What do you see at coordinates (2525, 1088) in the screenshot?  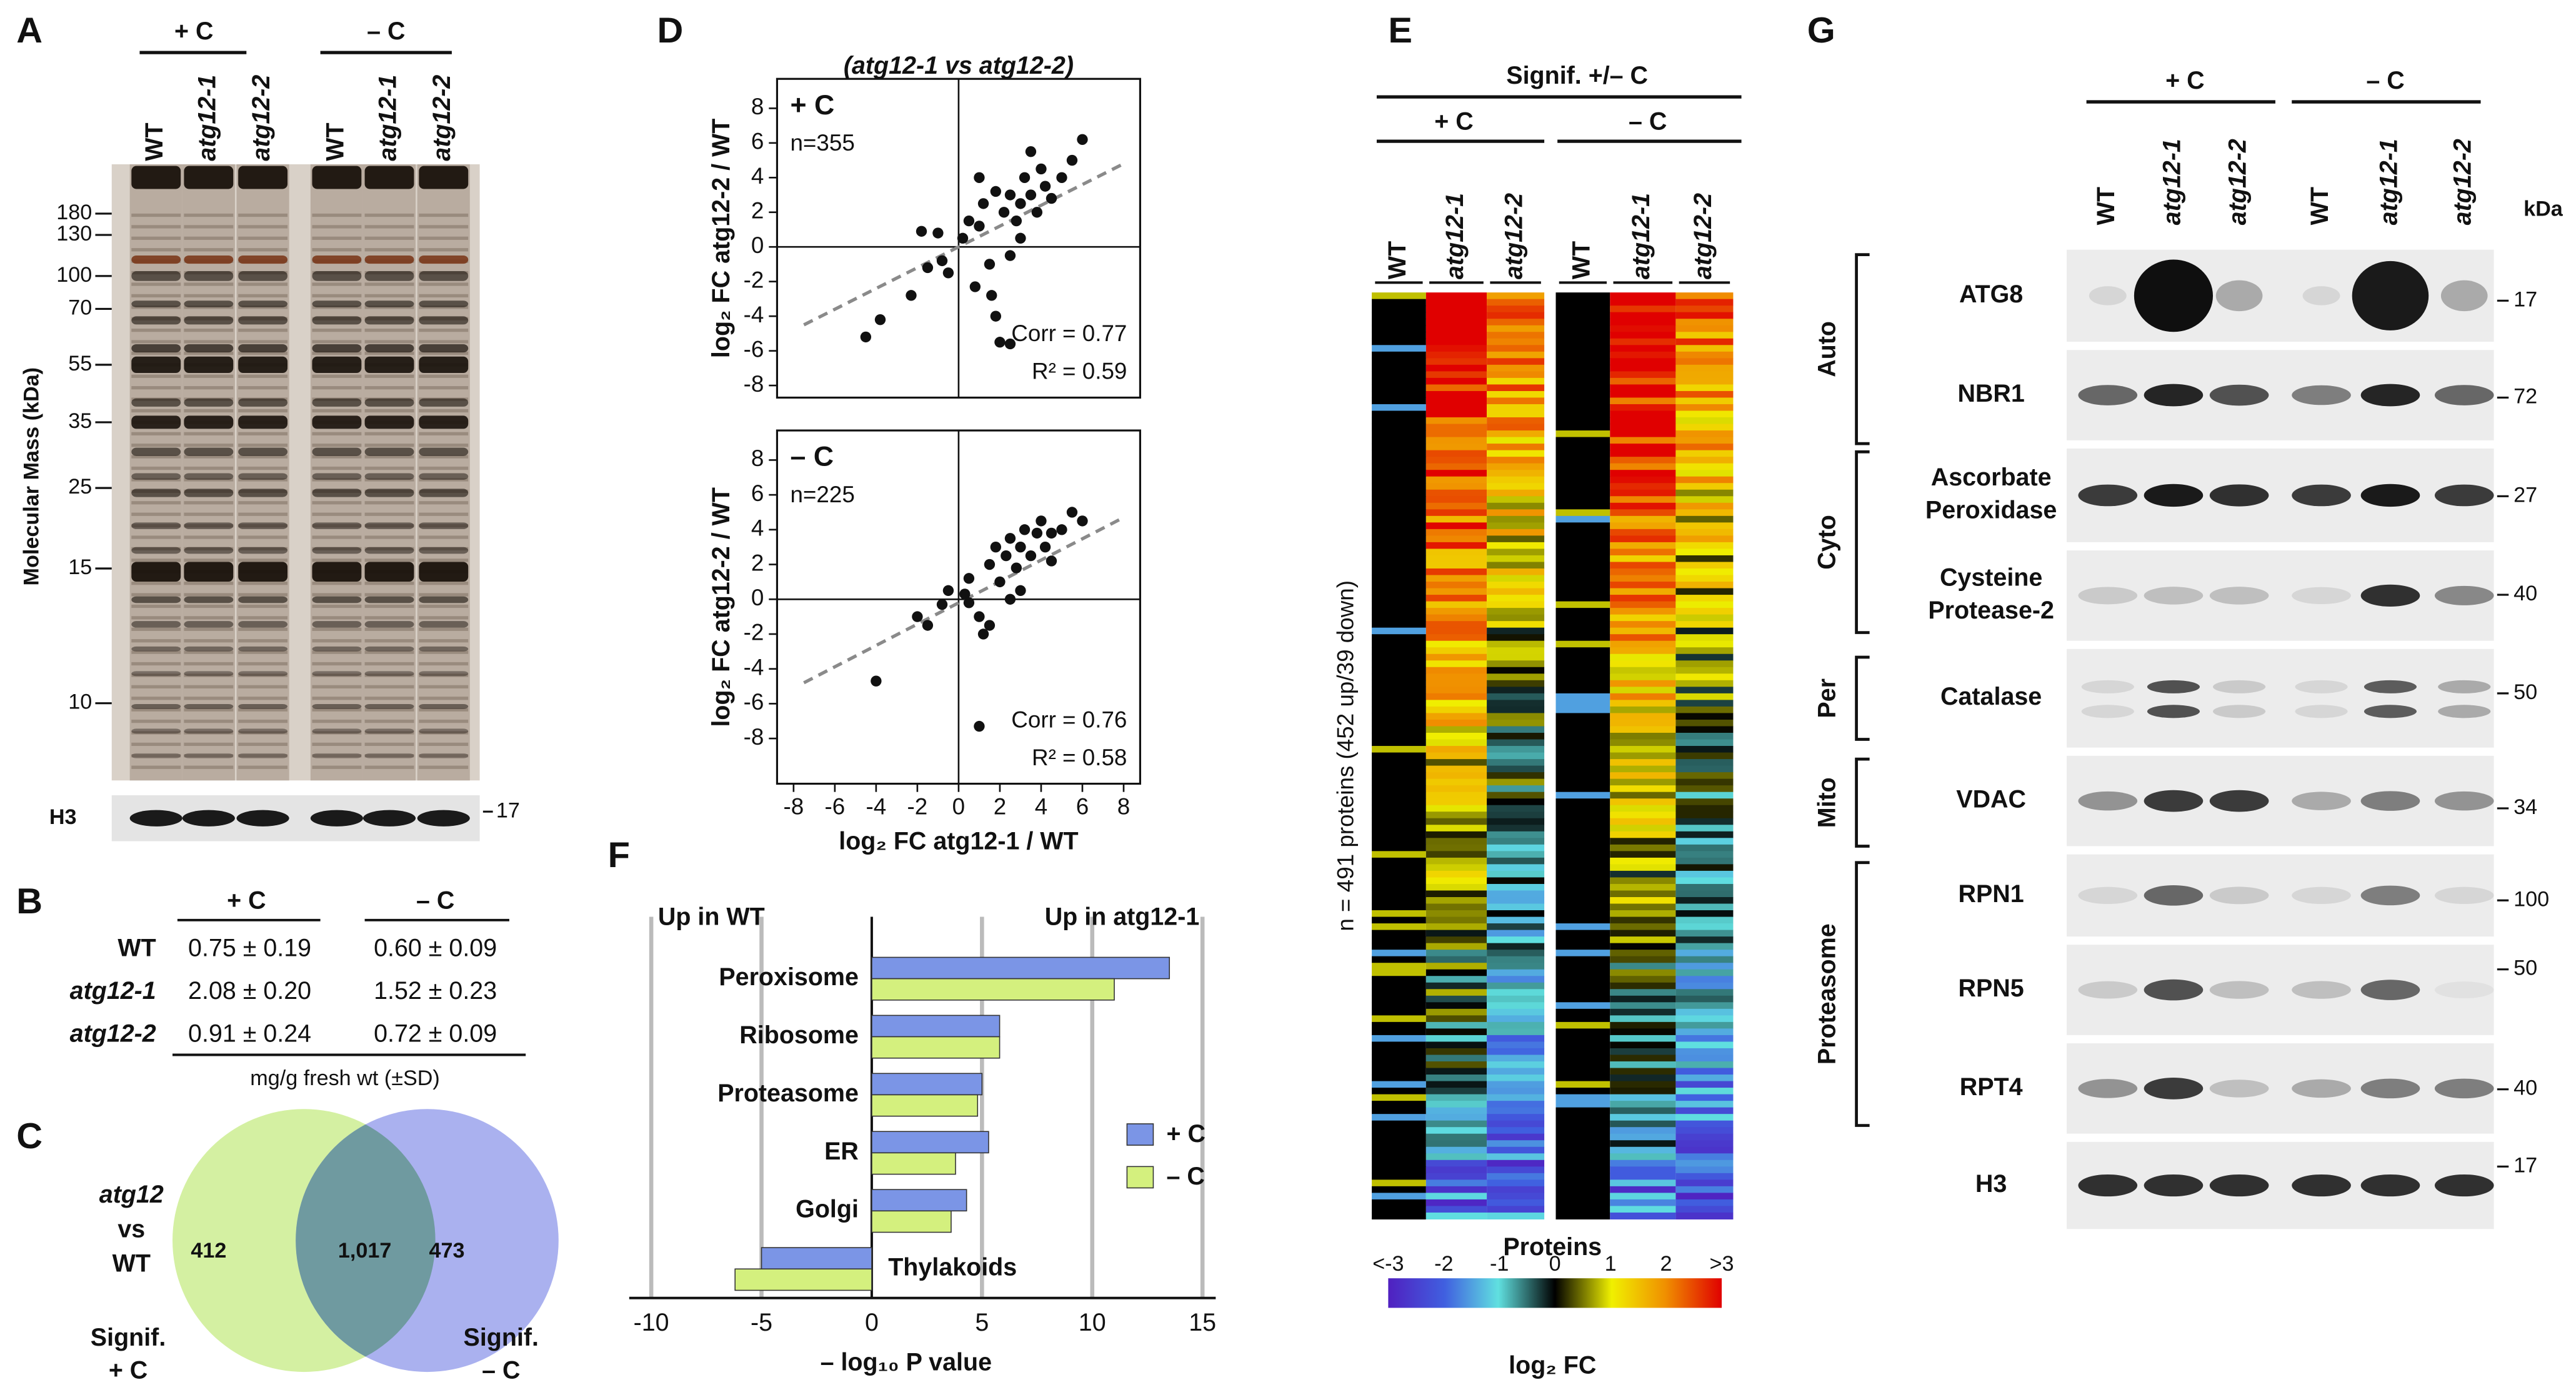 I see `marker-label: 40` at bounding box center [2525, 1088].